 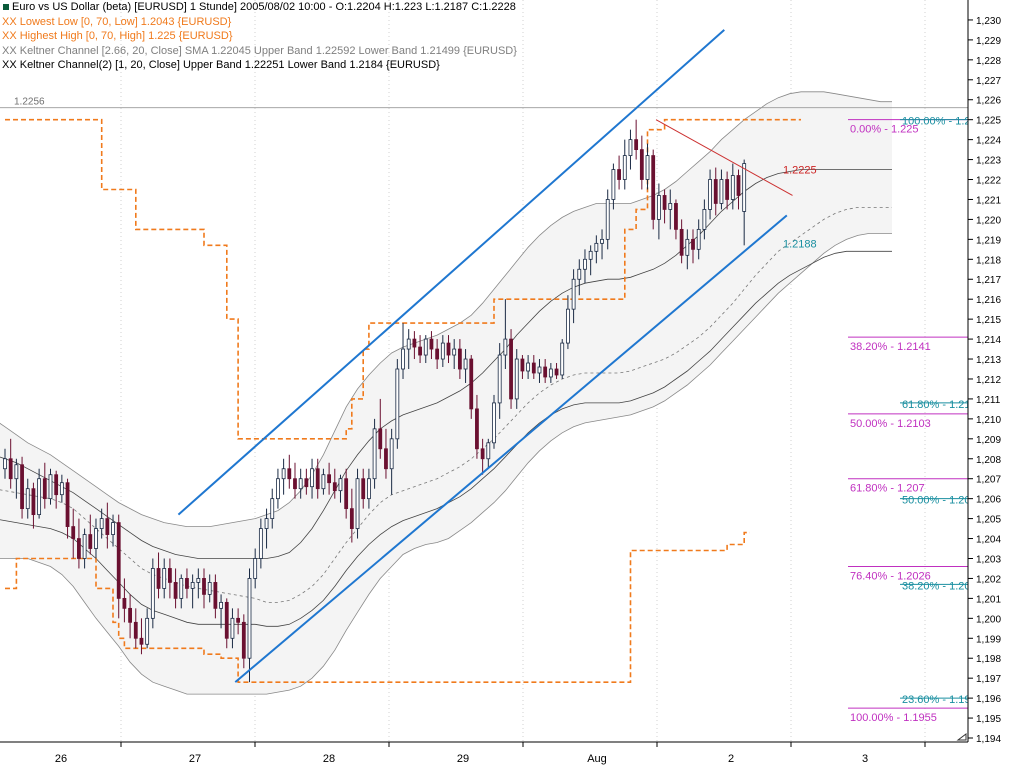 I want to click on y-tick-label: 1,227, so click(x=988, y=81).